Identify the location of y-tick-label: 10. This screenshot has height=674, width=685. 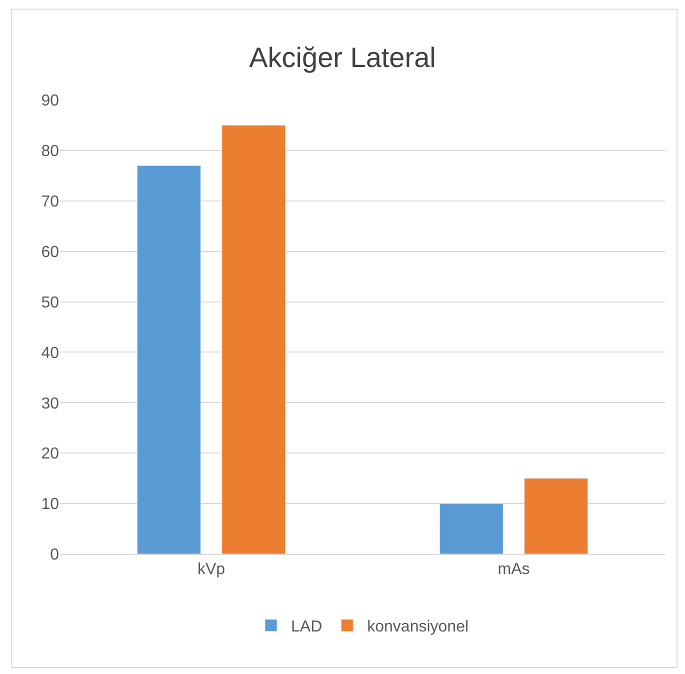
(50, 505).